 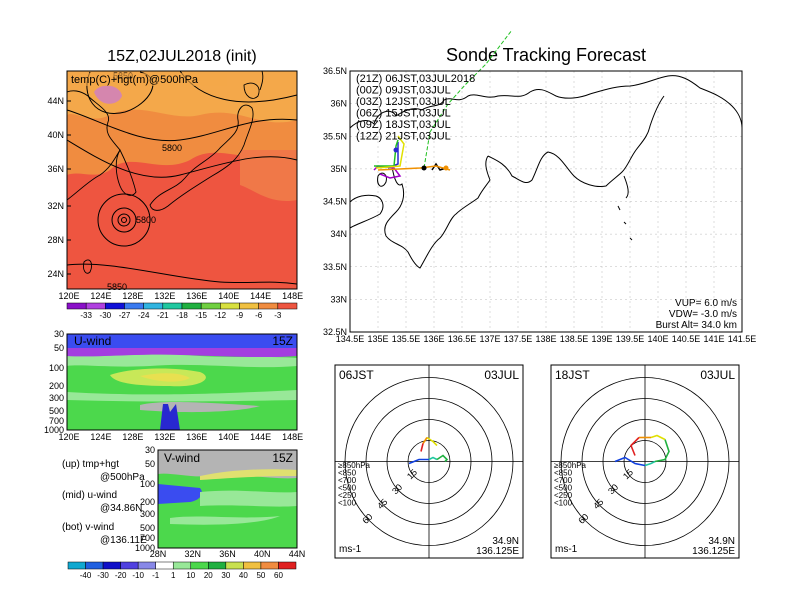 I want to click on map-title: 15Z,02JUL2018 (init), so click(x=181, y=56).